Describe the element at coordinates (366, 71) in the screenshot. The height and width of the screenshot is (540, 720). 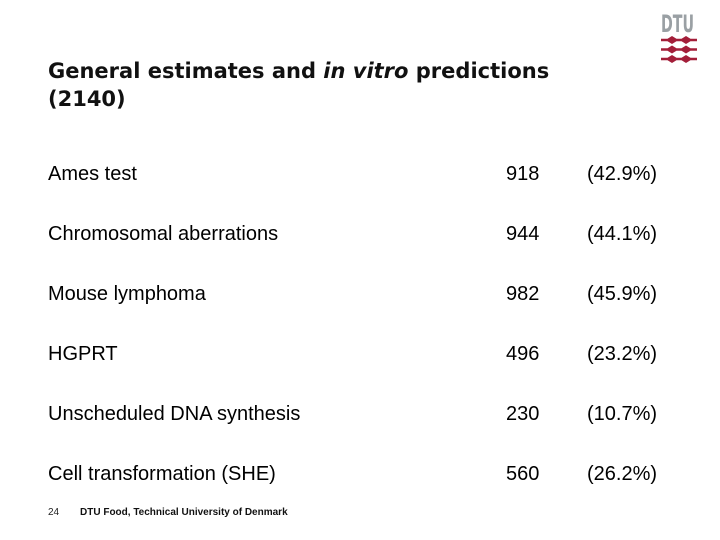
I see `title-italic-term: in vitro` at that location.